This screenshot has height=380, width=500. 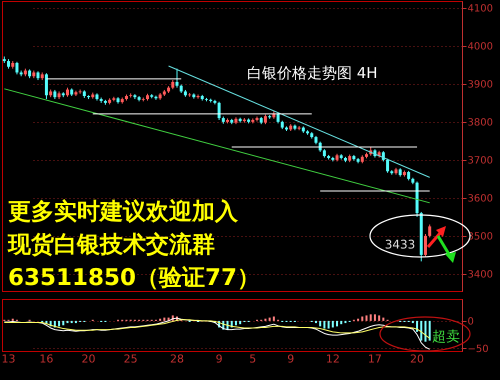 I want to click on annotation: 更多实时建议欢迎加入, so click(x=123, y=211).